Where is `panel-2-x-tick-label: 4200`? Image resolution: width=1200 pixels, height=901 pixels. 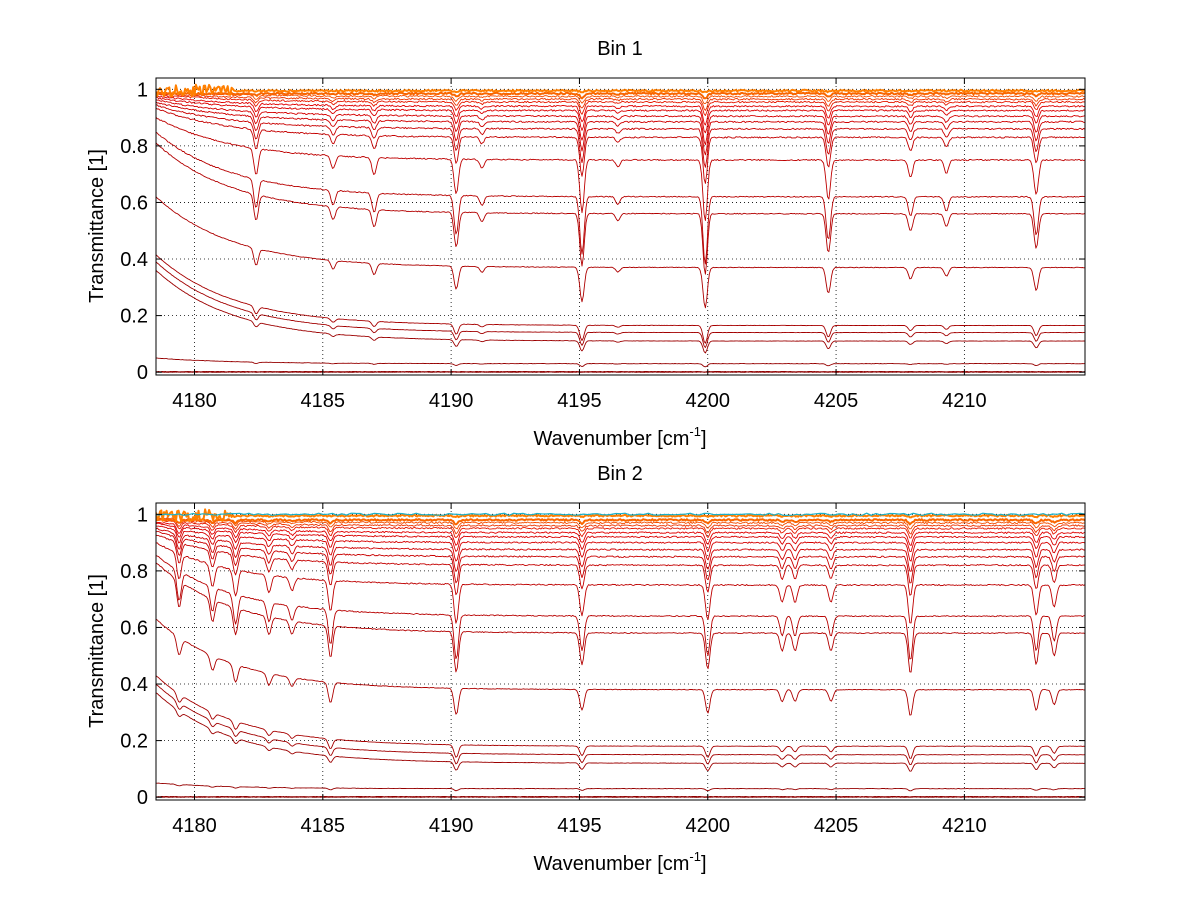 panel-2-x-tick-label: 4200 is located at coordinates (708, 826).